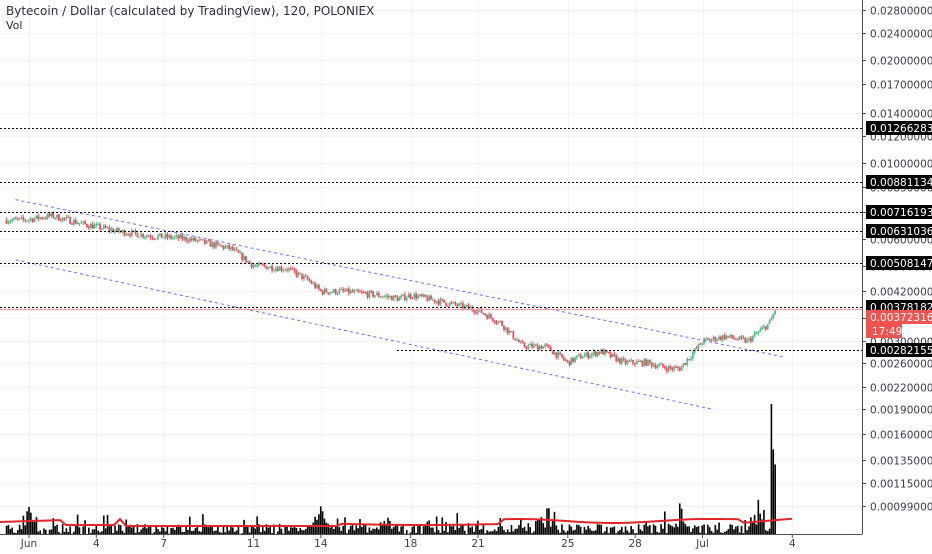 This screenshot has height=554, width=932. I want to click on price-tick-label: 0.00099000, so click(901, 508).